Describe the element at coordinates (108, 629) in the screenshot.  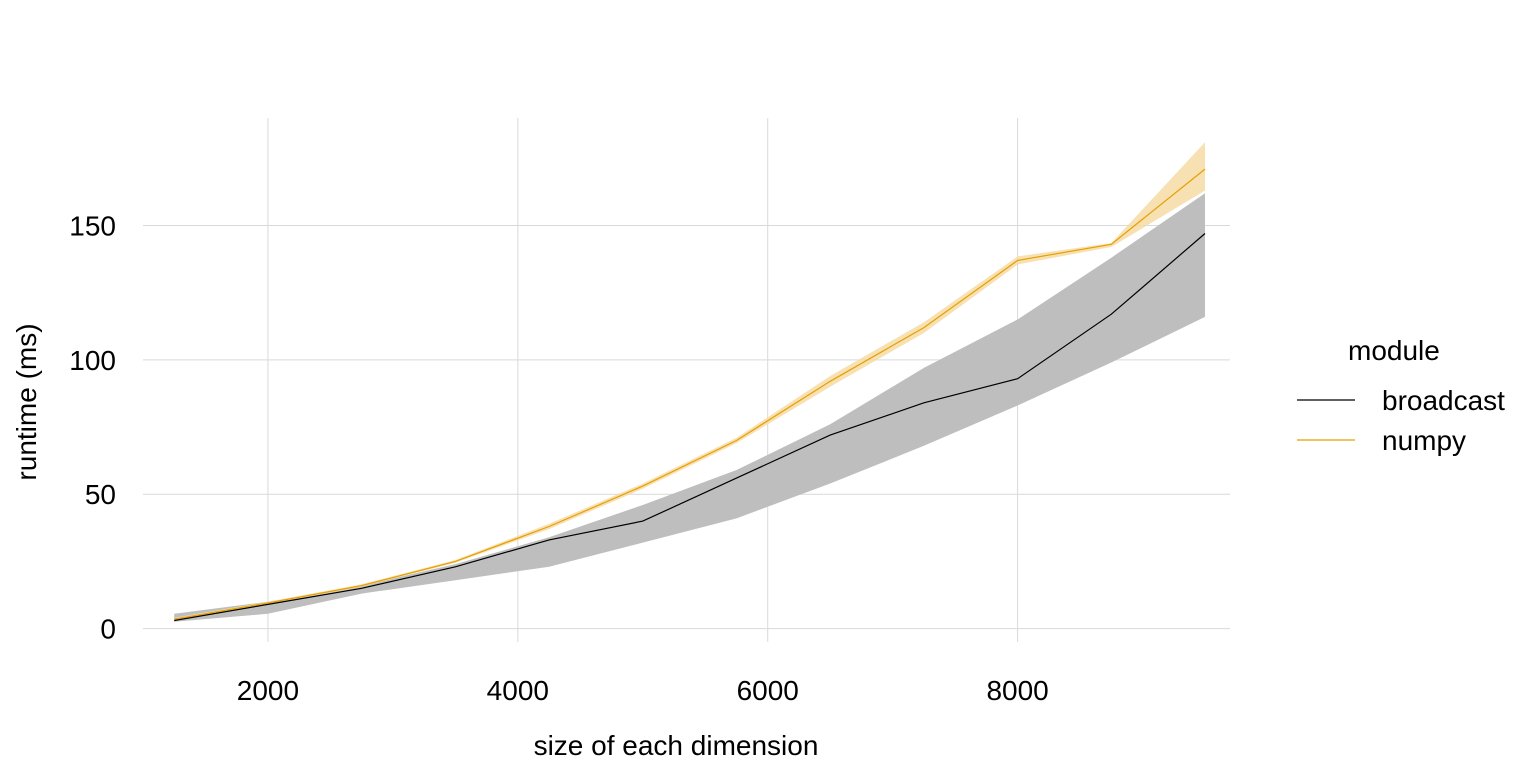
I see `y-tick-label-0: 0` at that location.